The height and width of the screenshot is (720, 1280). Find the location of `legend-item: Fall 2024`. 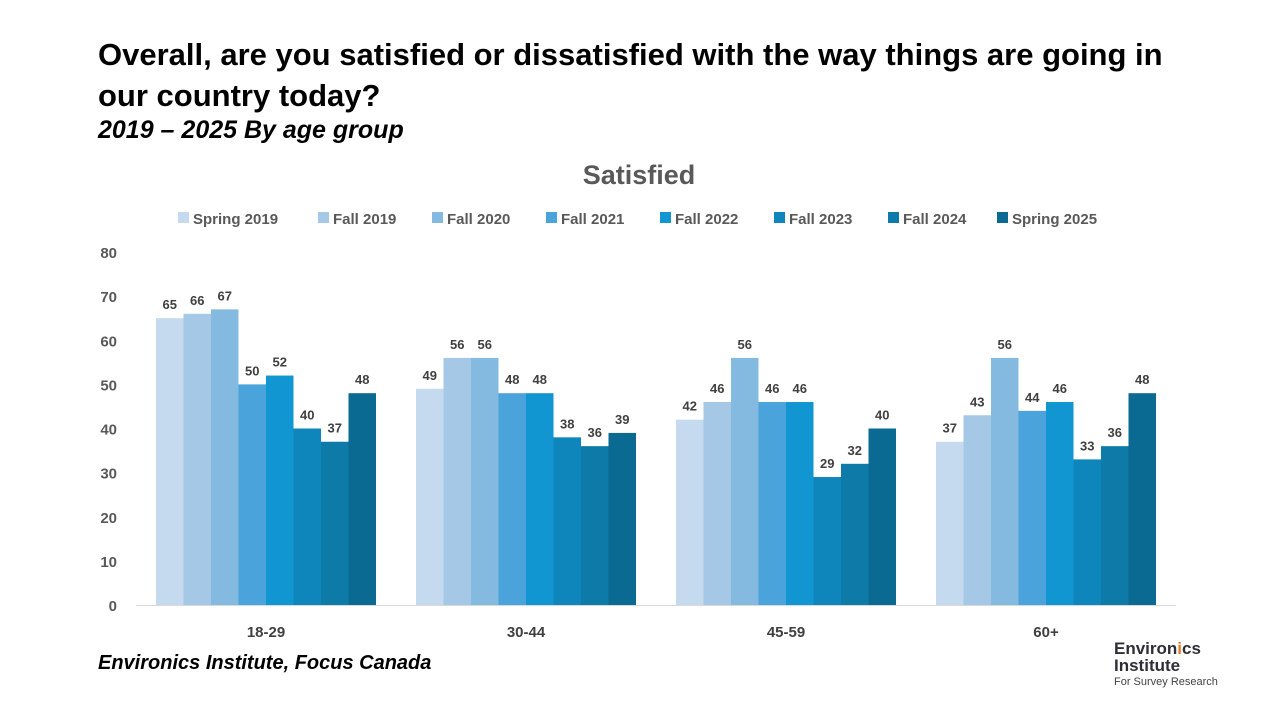

legend-item: Fall 2024 is located at coordinates (927, 219).